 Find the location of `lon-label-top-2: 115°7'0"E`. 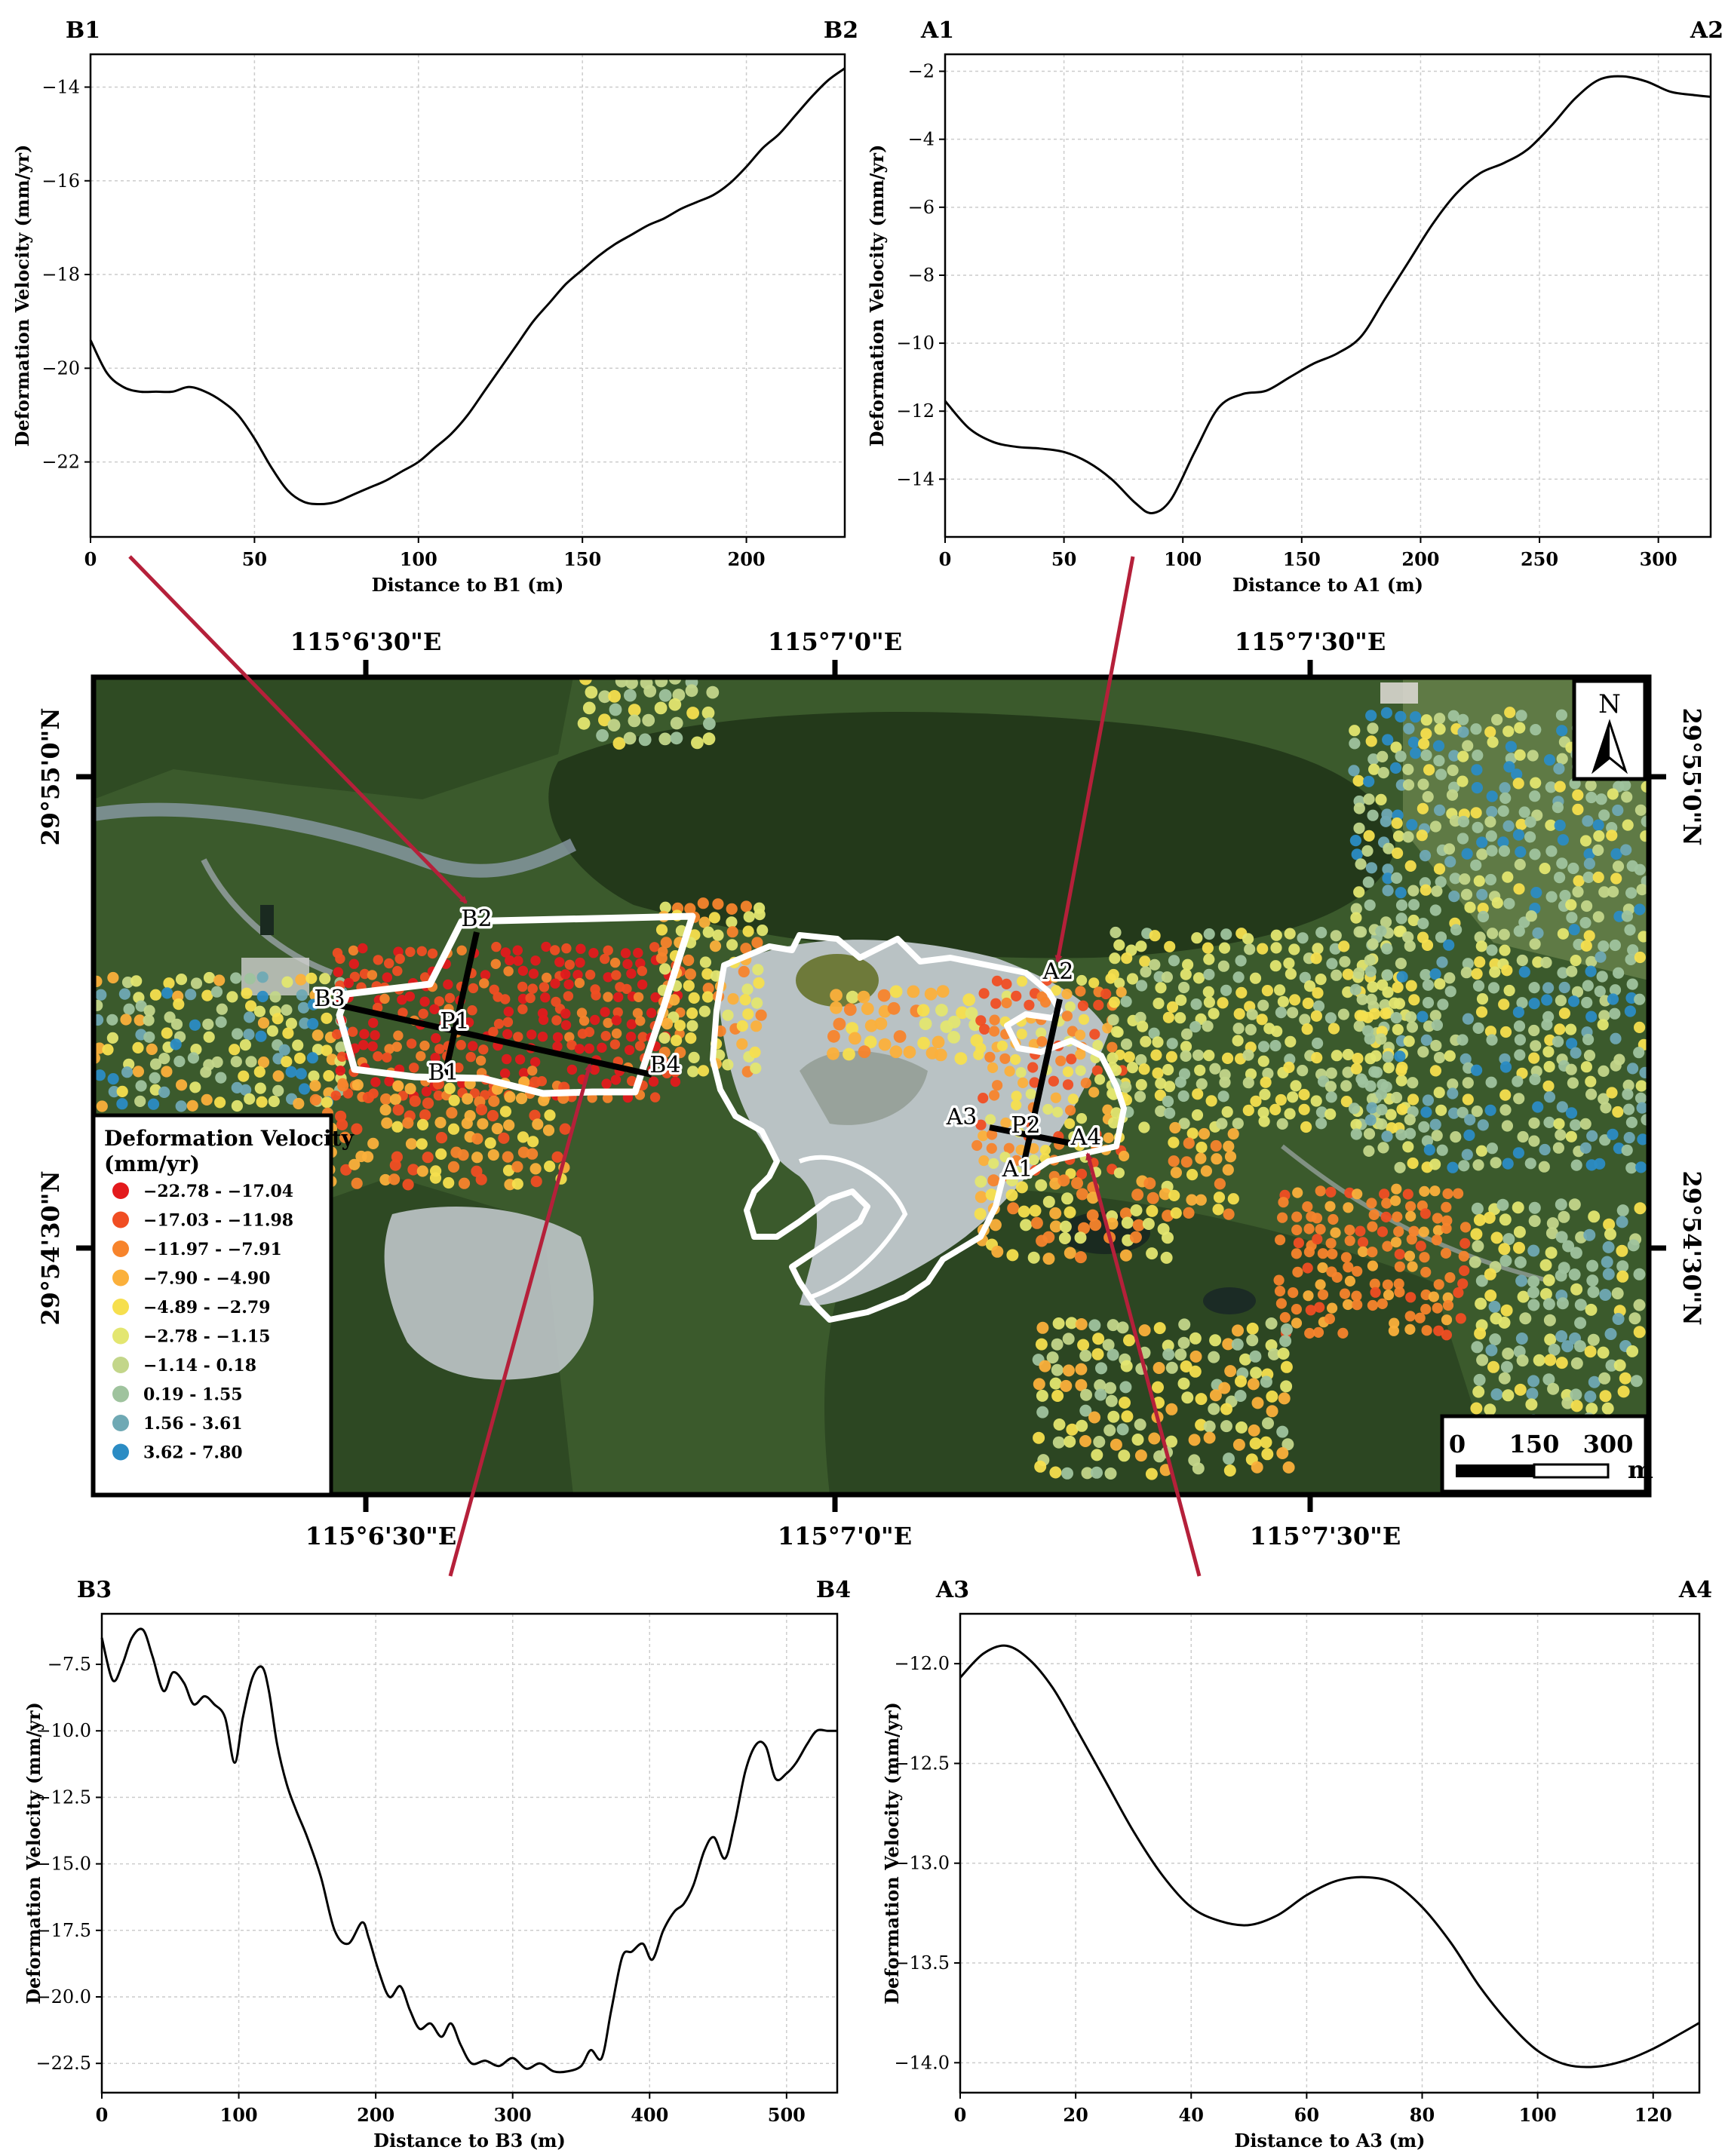

lon-label-top-2: 115°7'0"E is located at coordinates (835, 642).